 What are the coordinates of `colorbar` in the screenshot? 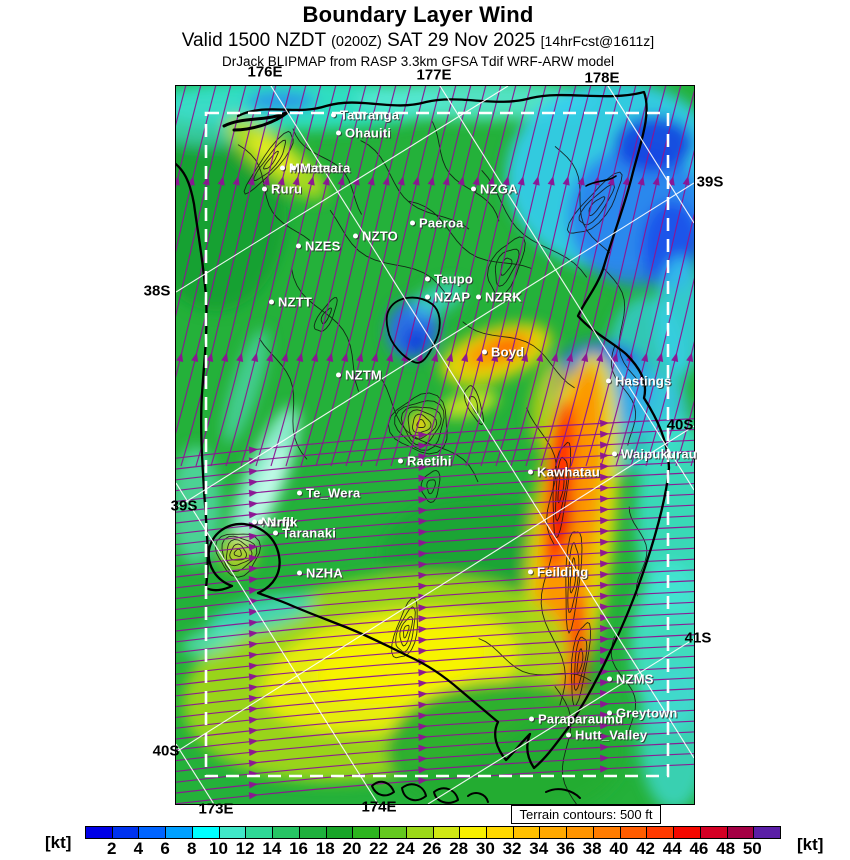 It's located at (433, 832).